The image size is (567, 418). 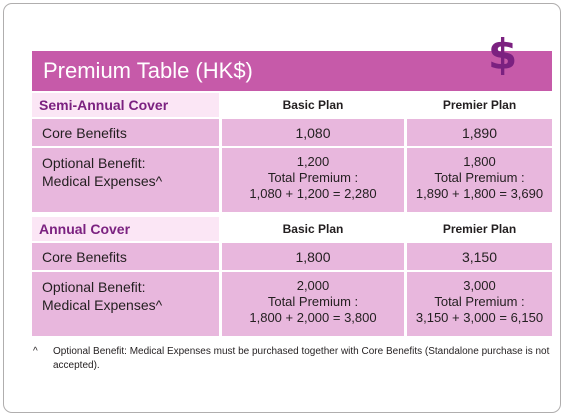 I want to click on total-premium-calc: 3,150 + 3,000 = 6,150, so click(x=479, y=317).